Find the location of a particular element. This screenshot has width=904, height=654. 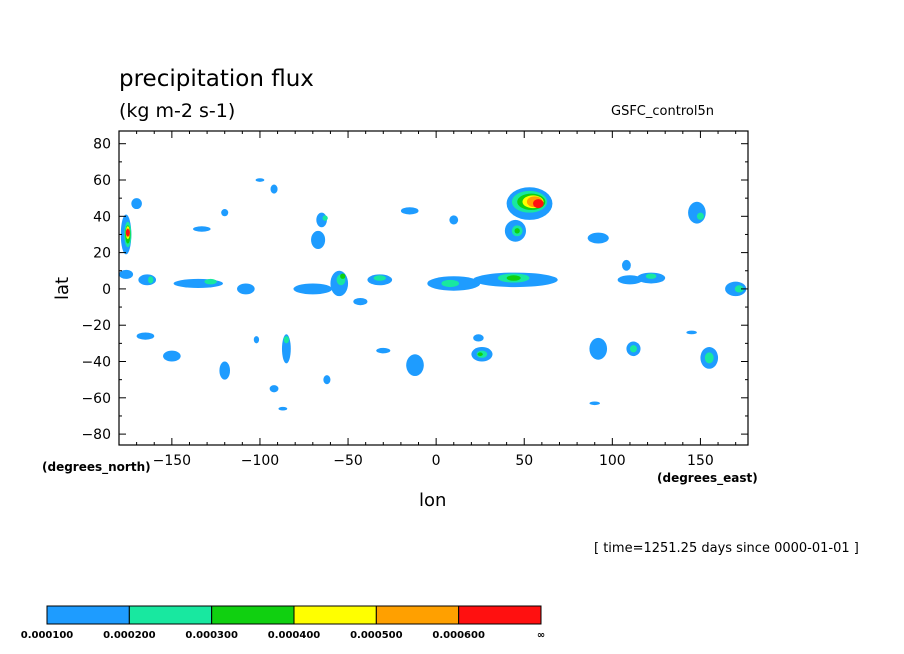

y-tick-label: 60 is located at coordinates (102, 181).